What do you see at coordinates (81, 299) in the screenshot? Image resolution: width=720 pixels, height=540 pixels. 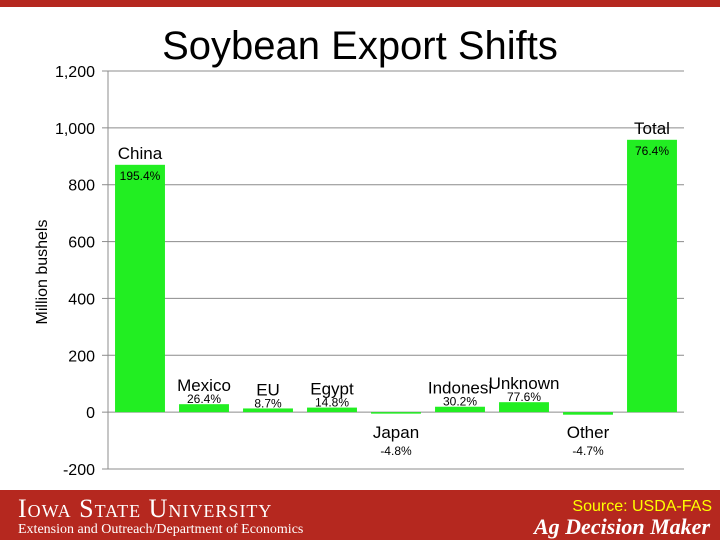 I see `y-tick-label: 400` at bounding box center [81, 299].